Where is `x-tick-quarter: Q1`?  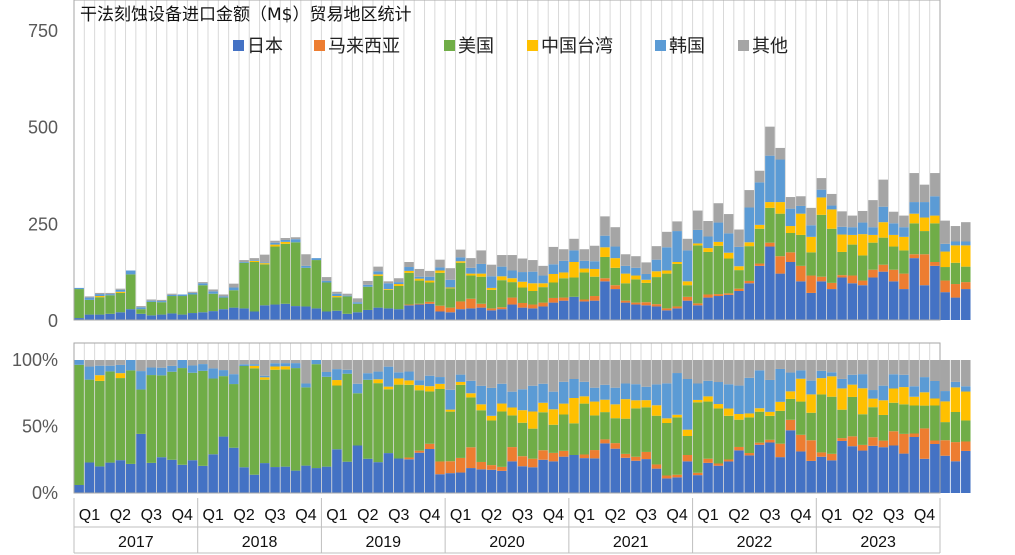
x-tick-quarter: Q1 is located at coordinates (707, 515).